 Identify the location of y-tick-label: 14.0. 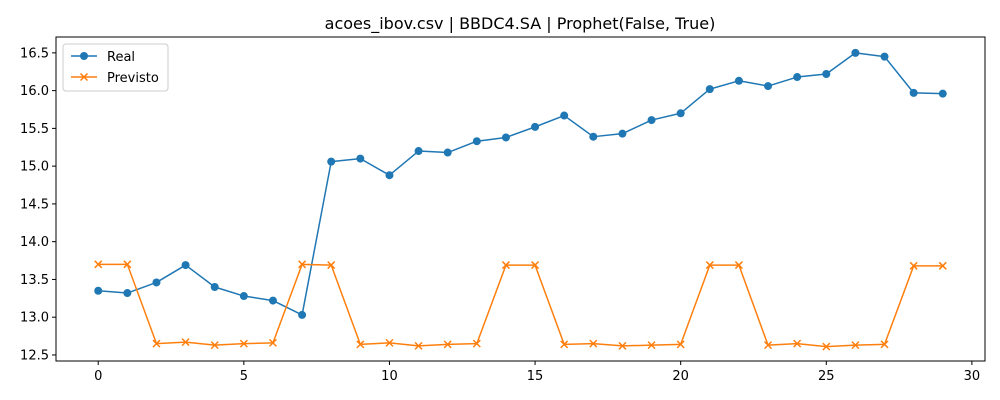
(34, 242).